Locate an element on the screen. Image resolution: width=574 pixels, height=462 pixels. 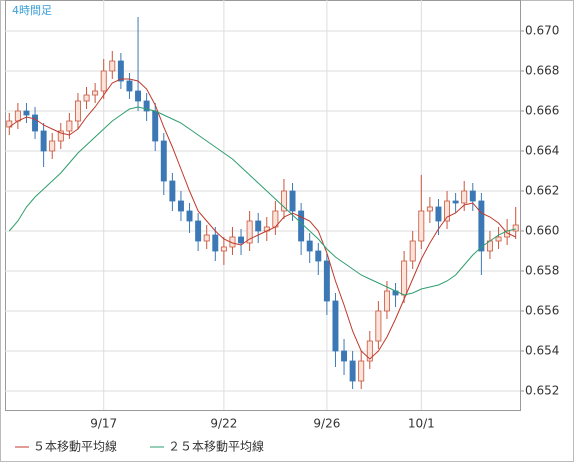
y-tick-label: 0.654 is located at coordinates (542, 351).